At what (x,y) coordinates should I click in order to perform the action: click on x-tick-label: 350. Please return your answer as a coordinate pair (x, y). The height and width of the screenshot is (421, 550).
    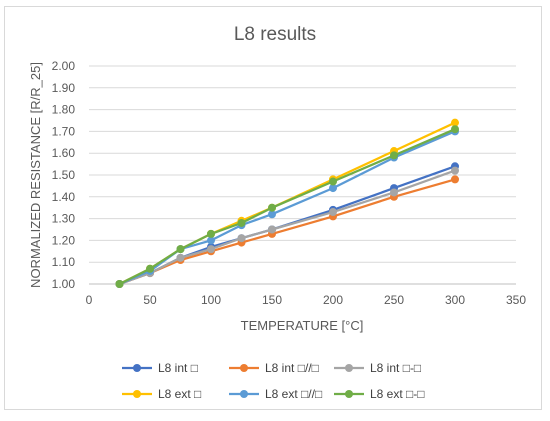
    Looking at the image, I should click on (516, 300).